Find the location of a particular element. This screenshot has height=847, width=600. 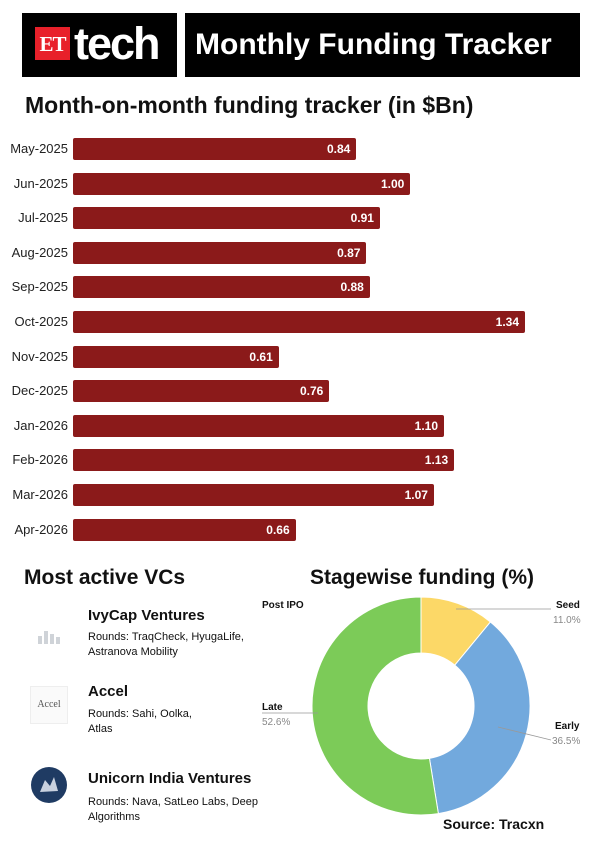

bar-value-label: 0.84 is located at coordinates (338, 149).